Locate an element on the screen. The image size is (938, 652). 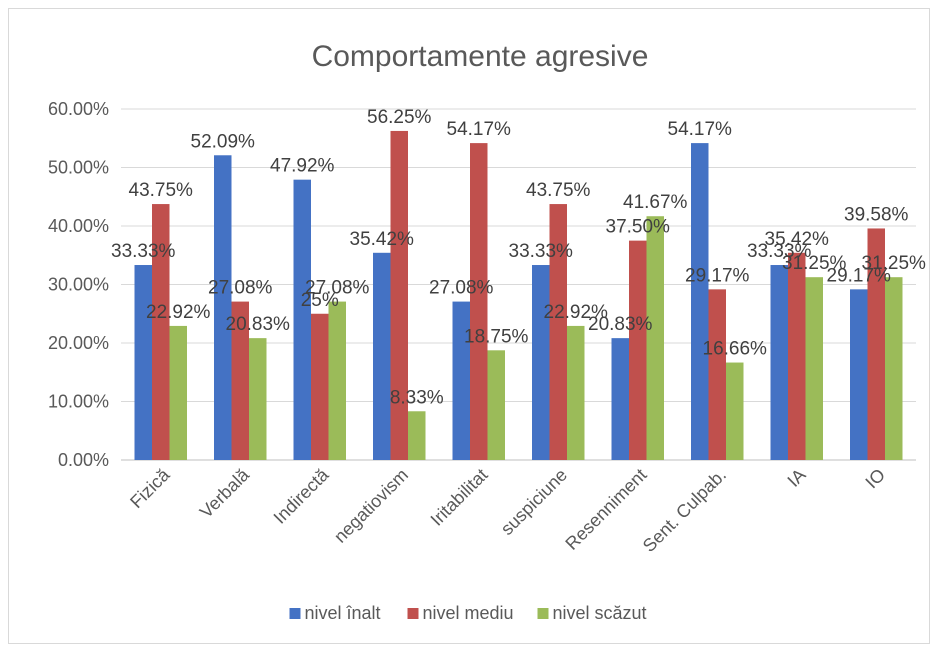
data-label: 37.50% is located at coordinates (638, 227).